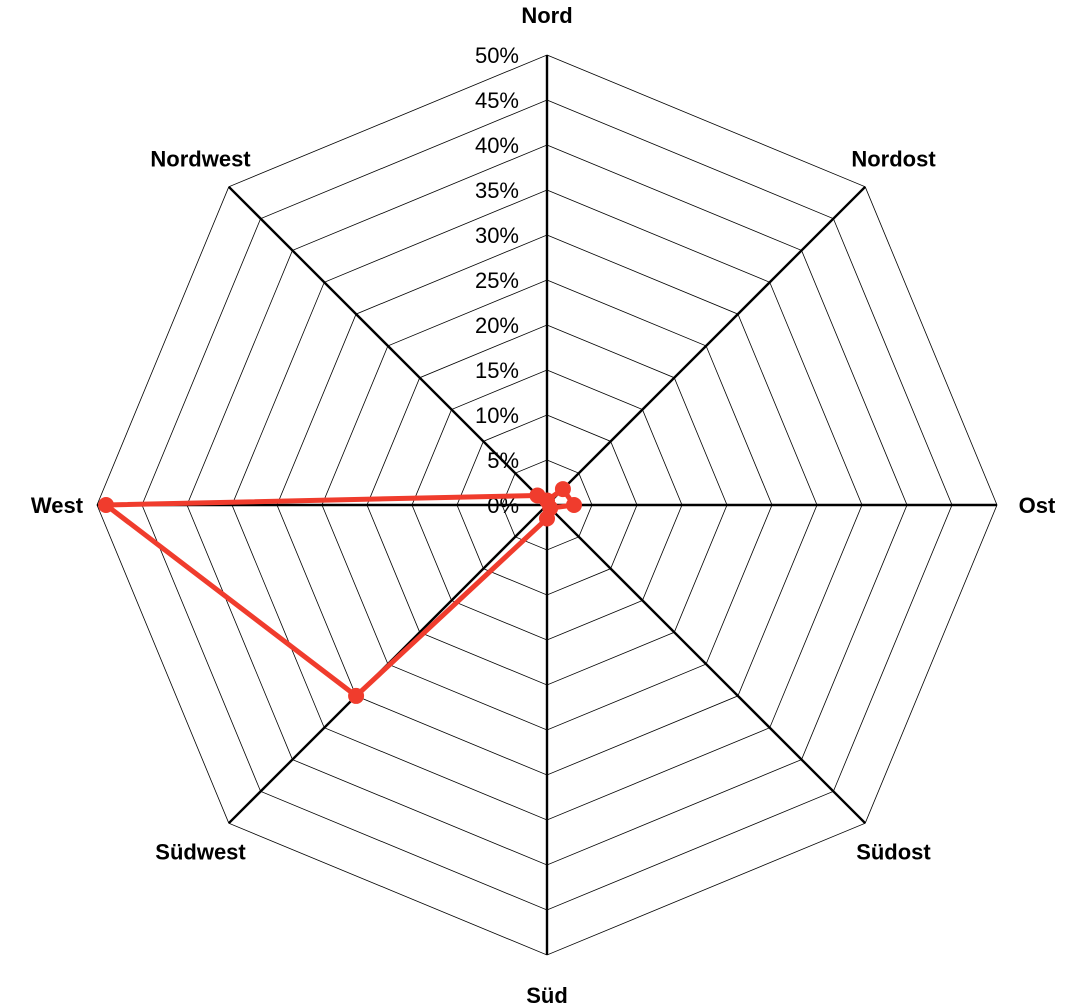 Image resolution: width=1068 pixels, height=1005 pixels. Describe the element at coordinates (547, 518) in the screenshot. I see `data-point-sued` at that location.